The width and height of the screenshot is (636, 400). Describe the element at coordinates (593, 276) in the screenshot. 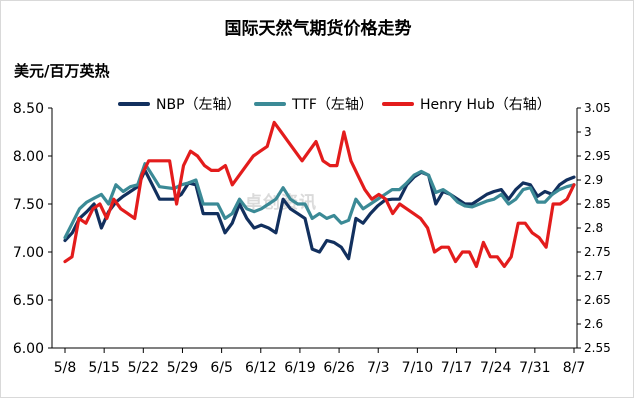

I see `y-right-tick-label: 2.7` at that location.